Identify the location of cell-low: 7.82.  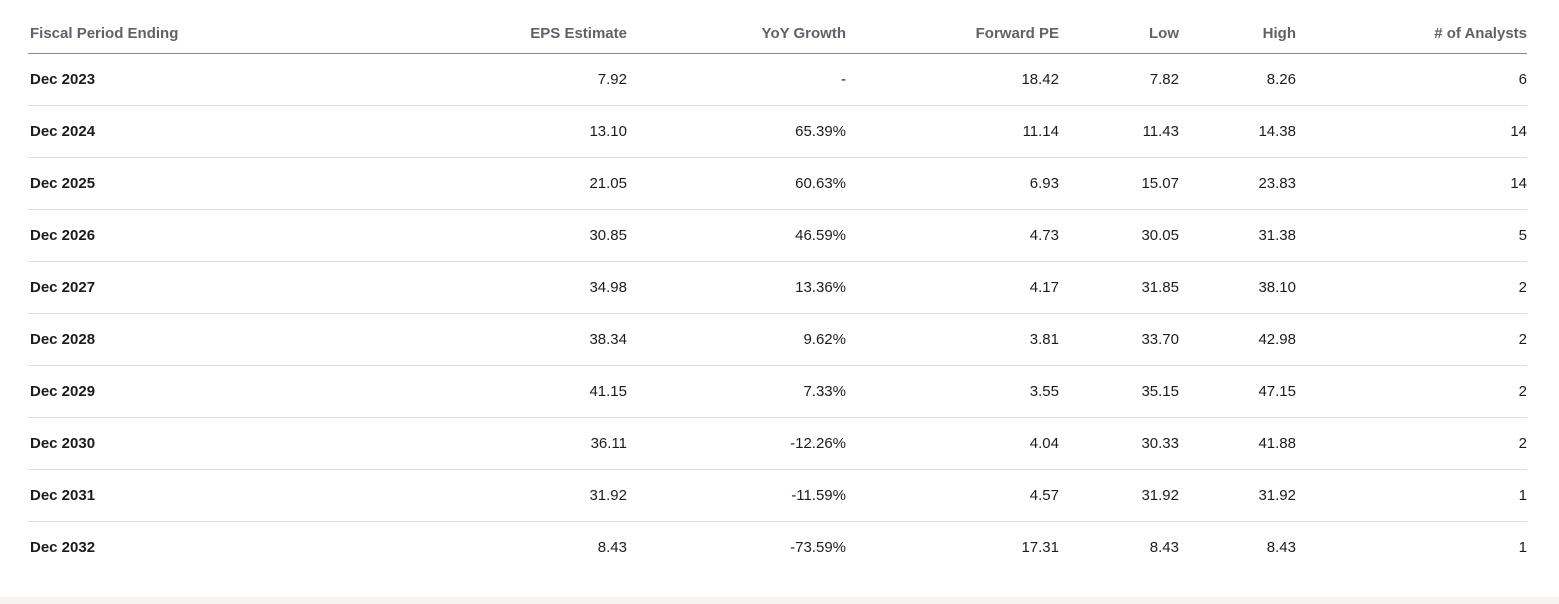
(1119, 79).